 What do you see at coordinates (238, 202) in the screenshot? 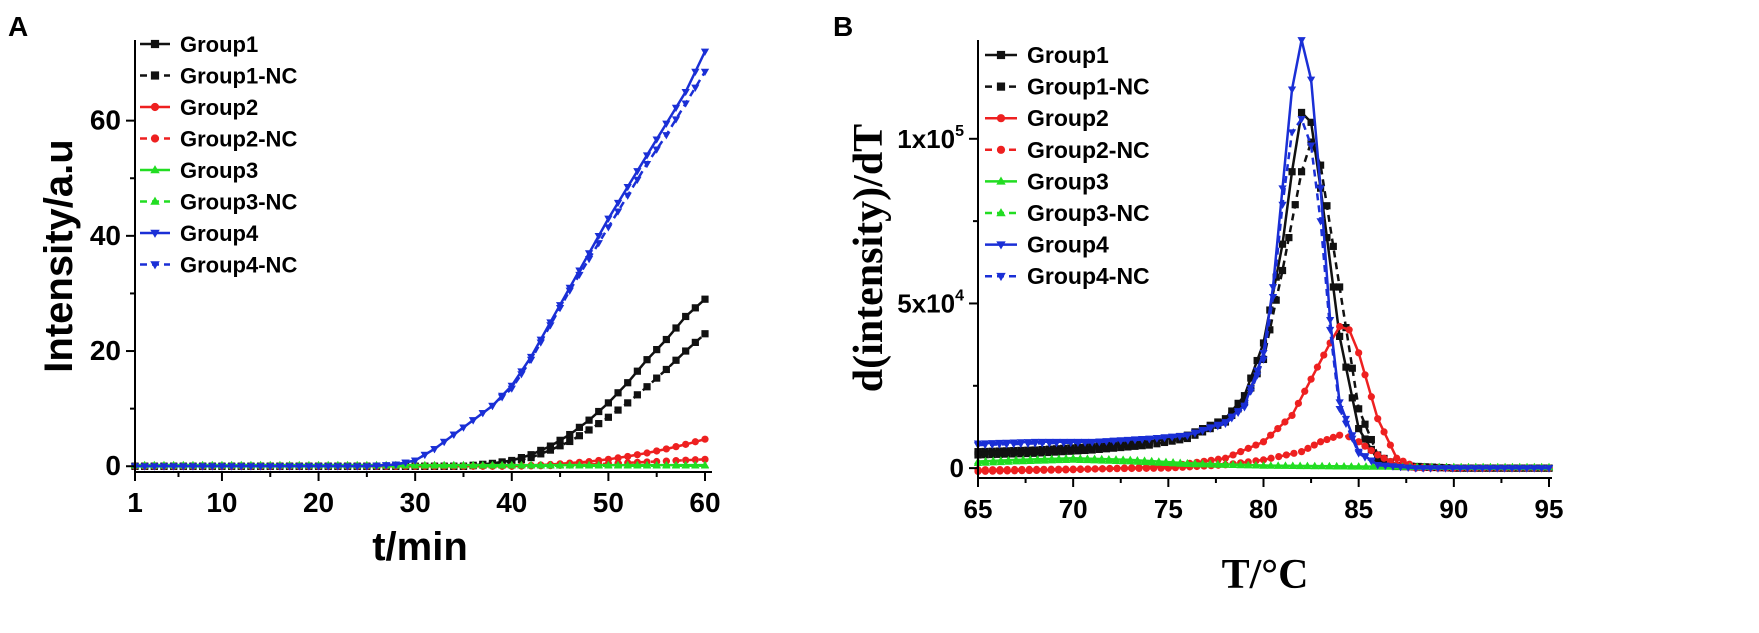
I see `legend-label: Group3-NC` at bounding box center [238, 202].